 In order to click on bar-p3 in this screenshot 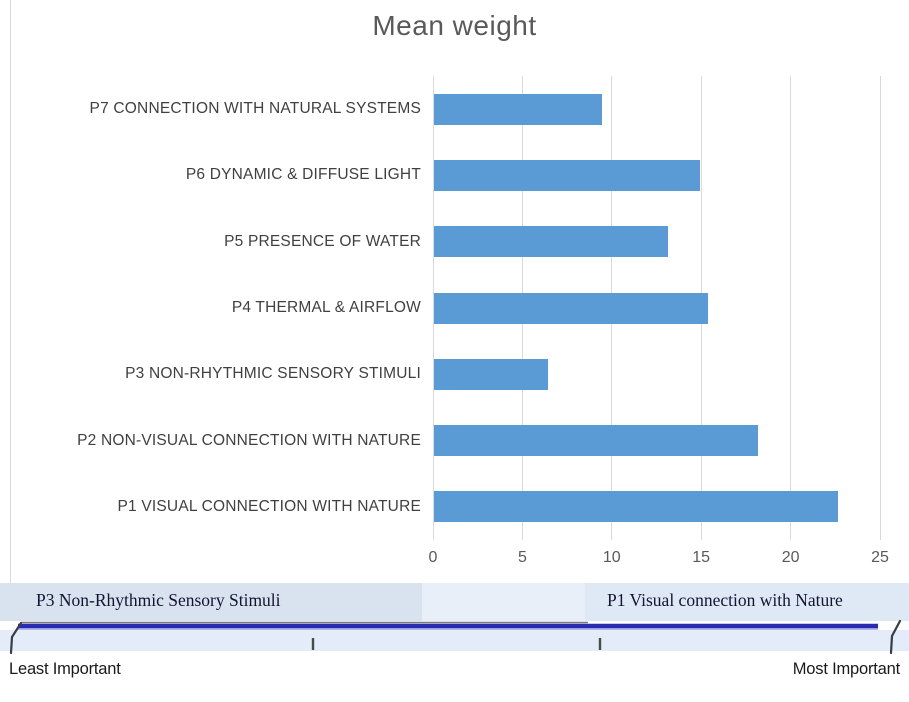, I will do `click(491, 374)`.